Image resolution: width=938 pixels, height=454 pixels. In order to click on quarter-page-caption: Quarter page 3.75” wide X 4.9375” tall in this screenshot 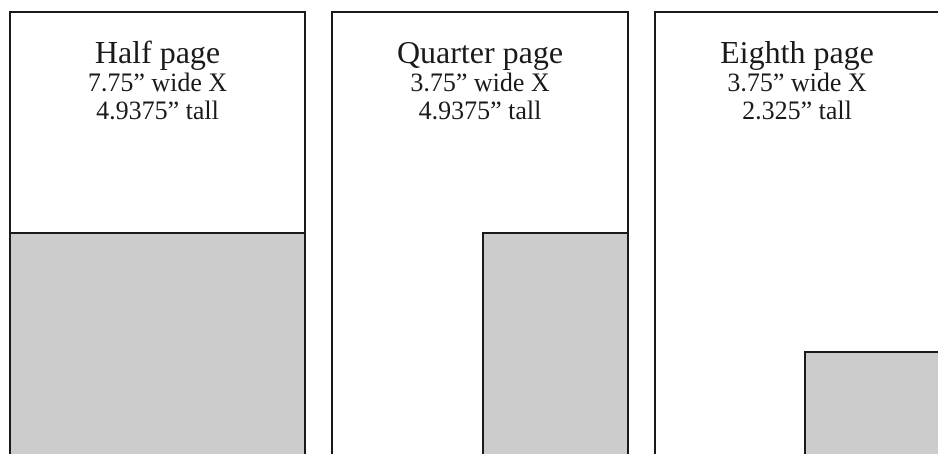, I will do `click(480, 80)`.